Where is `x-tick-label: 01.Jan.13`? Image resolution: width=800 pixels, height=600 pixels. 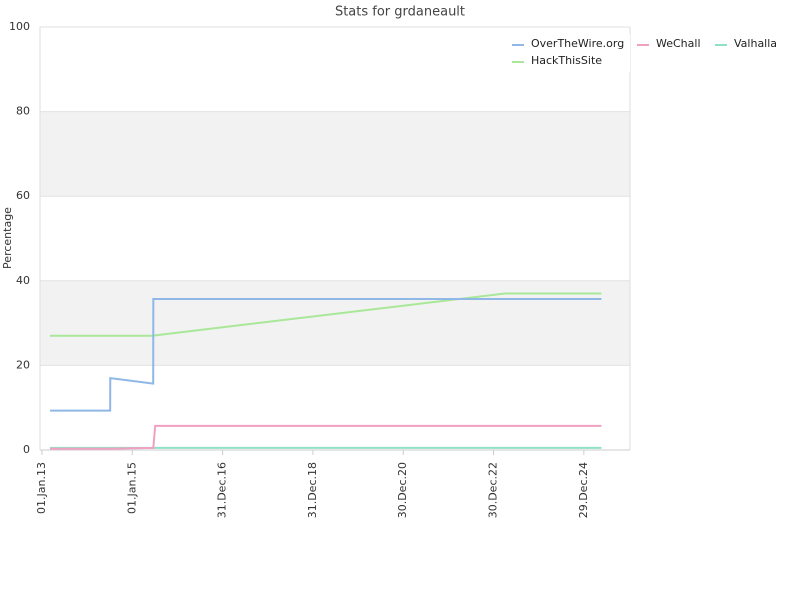 x-tick-label: 01.Jan.13 is located at coordinates (41, 488).